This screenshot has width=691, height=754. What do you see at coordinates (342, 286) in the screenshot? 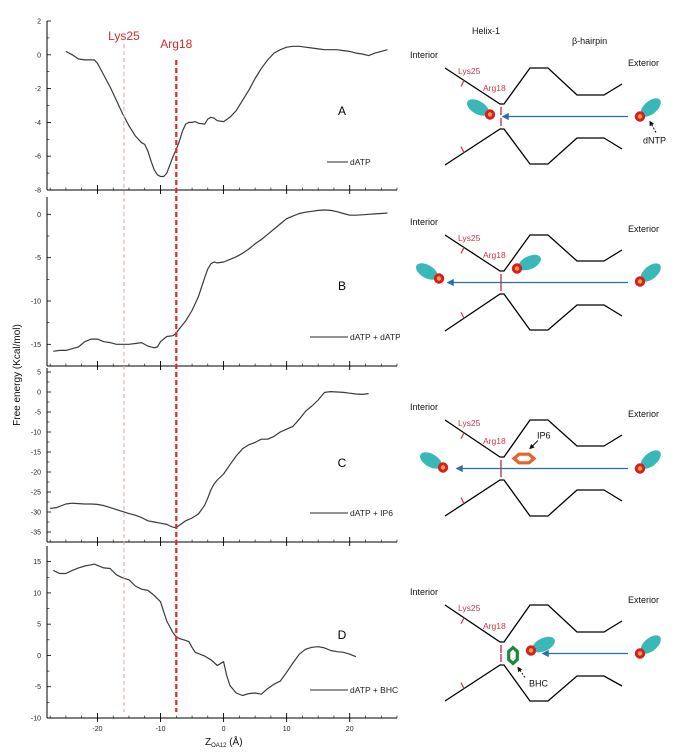
I see `panel-letter: B` at bounding box center [342, 286].